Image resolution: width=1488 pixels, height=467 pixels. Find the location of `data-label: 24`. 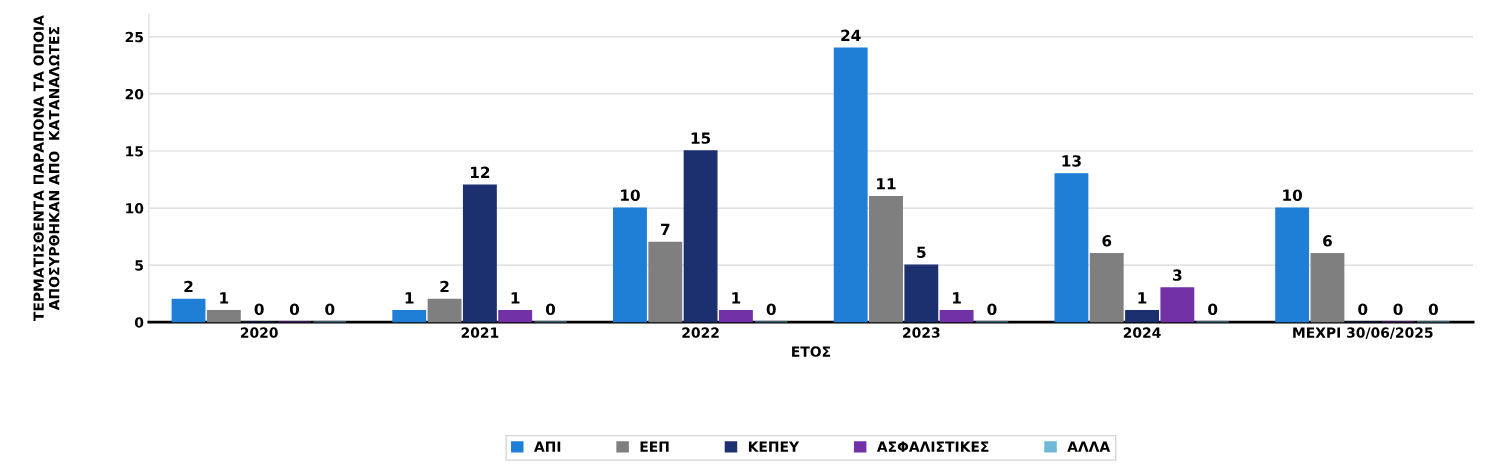

data-label: 24 is located at coordinates (851, 35).